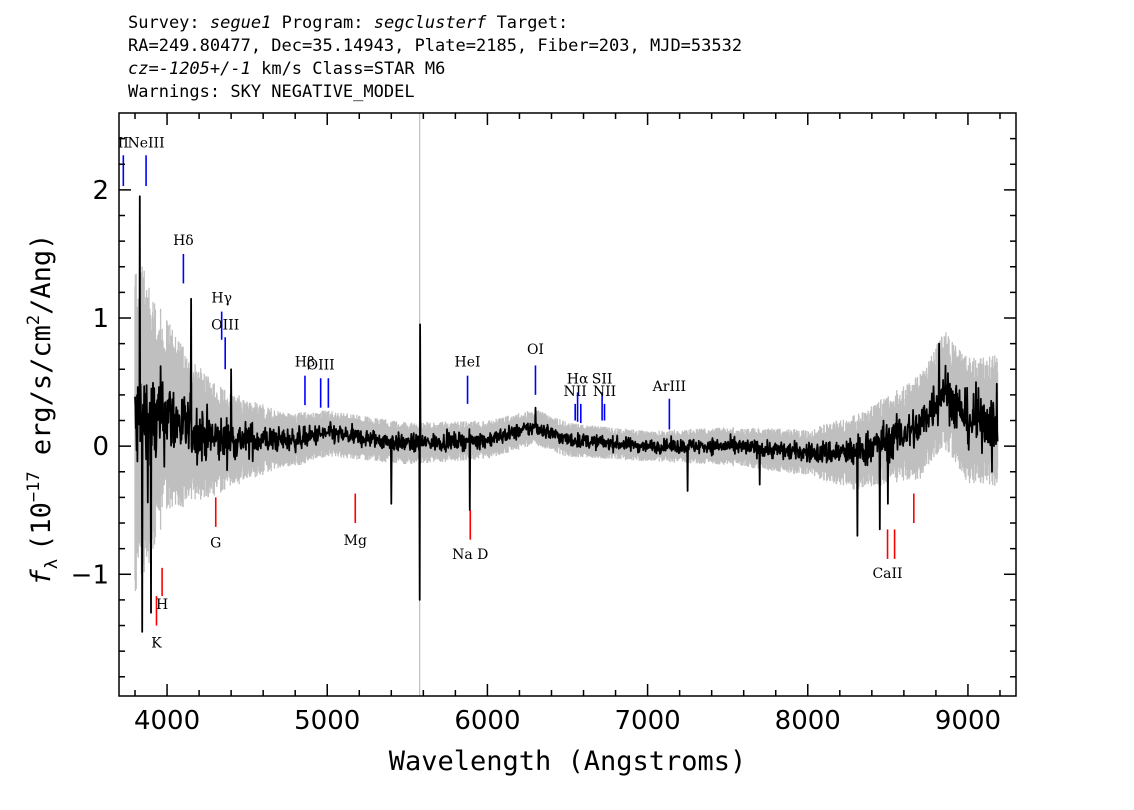  What do you see at coordinates (808, 721) in the screenshot?
I see `x-tick-label: 8000` at bounding box center [808, 721].